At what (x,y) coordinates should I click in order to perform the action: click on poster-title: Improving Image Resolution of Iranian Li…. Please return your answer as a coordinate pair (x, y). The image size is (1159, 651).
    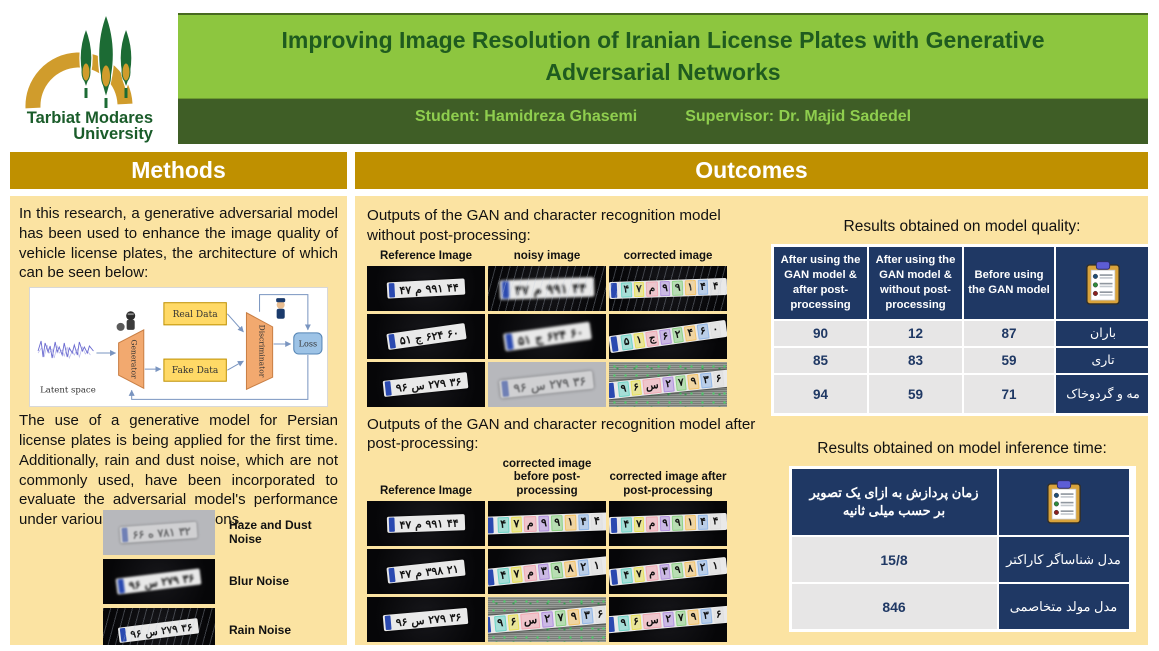
    Looking at the image, I should click on (663, 56).